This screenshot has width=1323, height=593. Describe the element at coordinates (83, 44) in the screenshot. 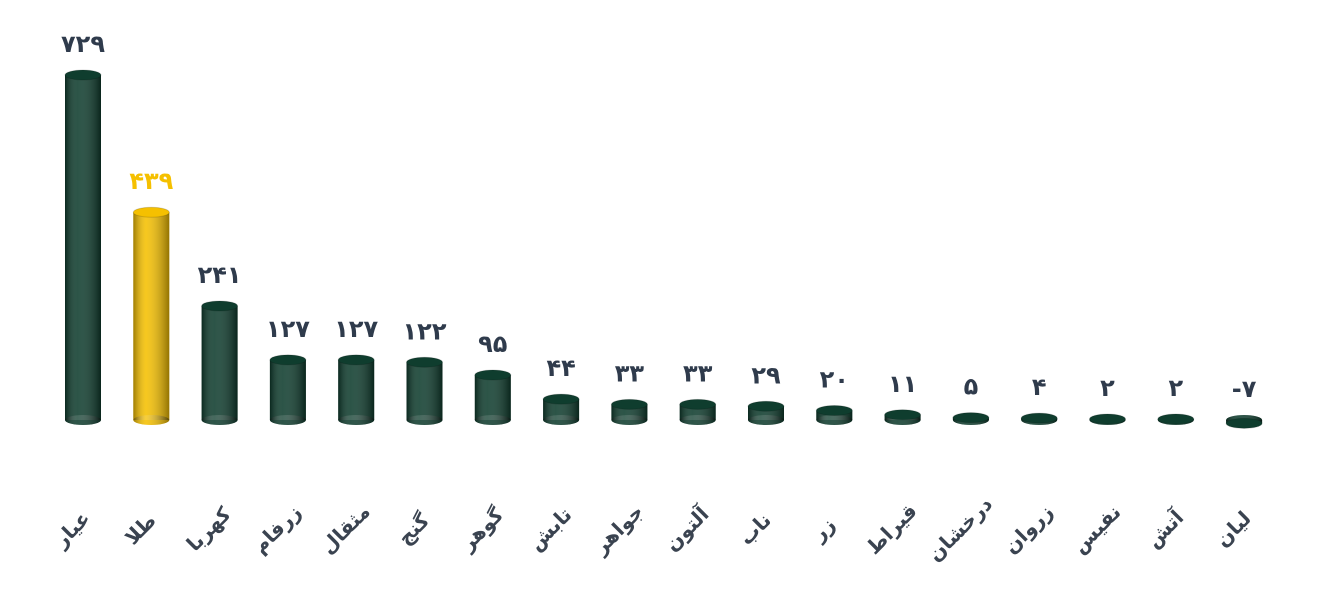

I see `value-label: ۷۲۹` at that location.